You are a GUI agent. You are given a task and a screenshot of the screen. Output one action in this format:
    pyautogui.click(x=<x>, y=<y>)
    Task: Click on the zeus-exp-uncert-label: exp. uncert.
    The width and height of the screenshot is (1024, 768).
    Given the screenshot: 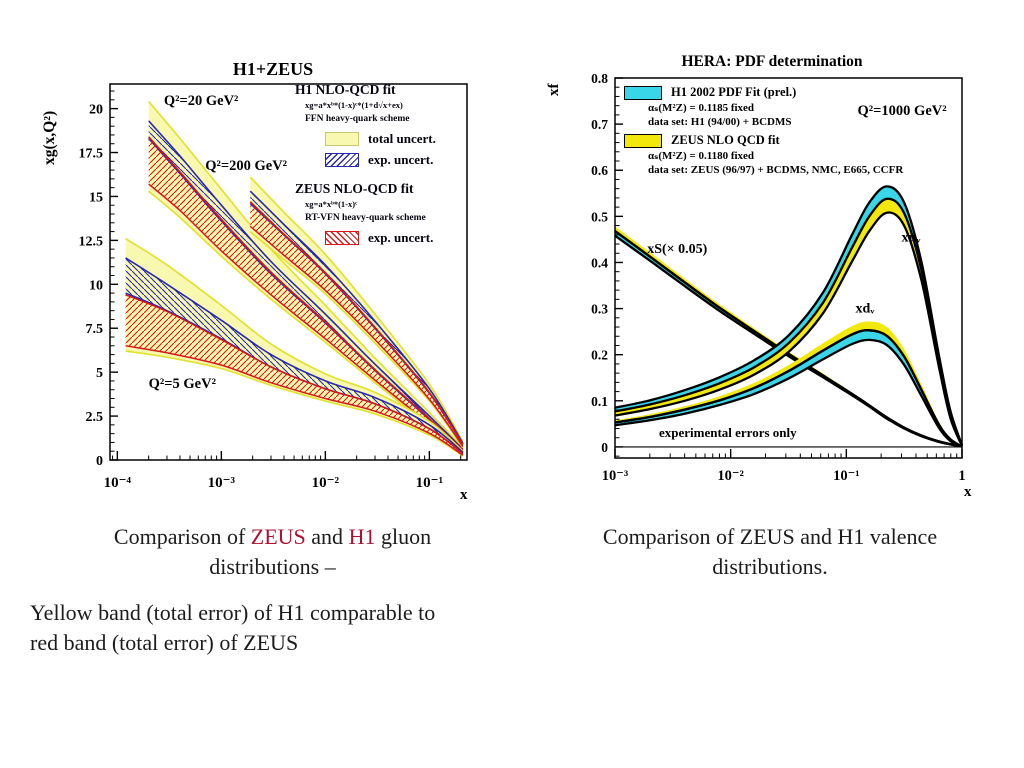 What is the action you would take?
    pyautogui.click(x=401, y=238)
    